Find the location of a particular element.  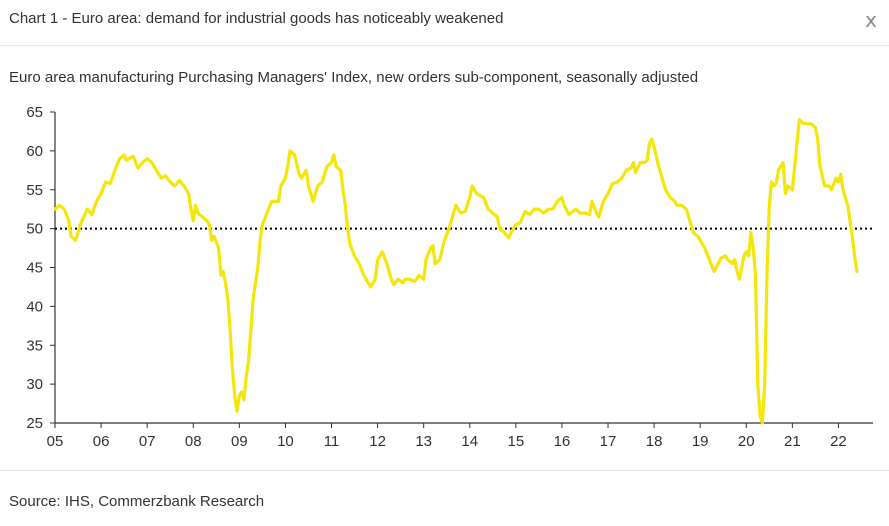

x-tick-label: 15 is located at coordinates (516, 441).